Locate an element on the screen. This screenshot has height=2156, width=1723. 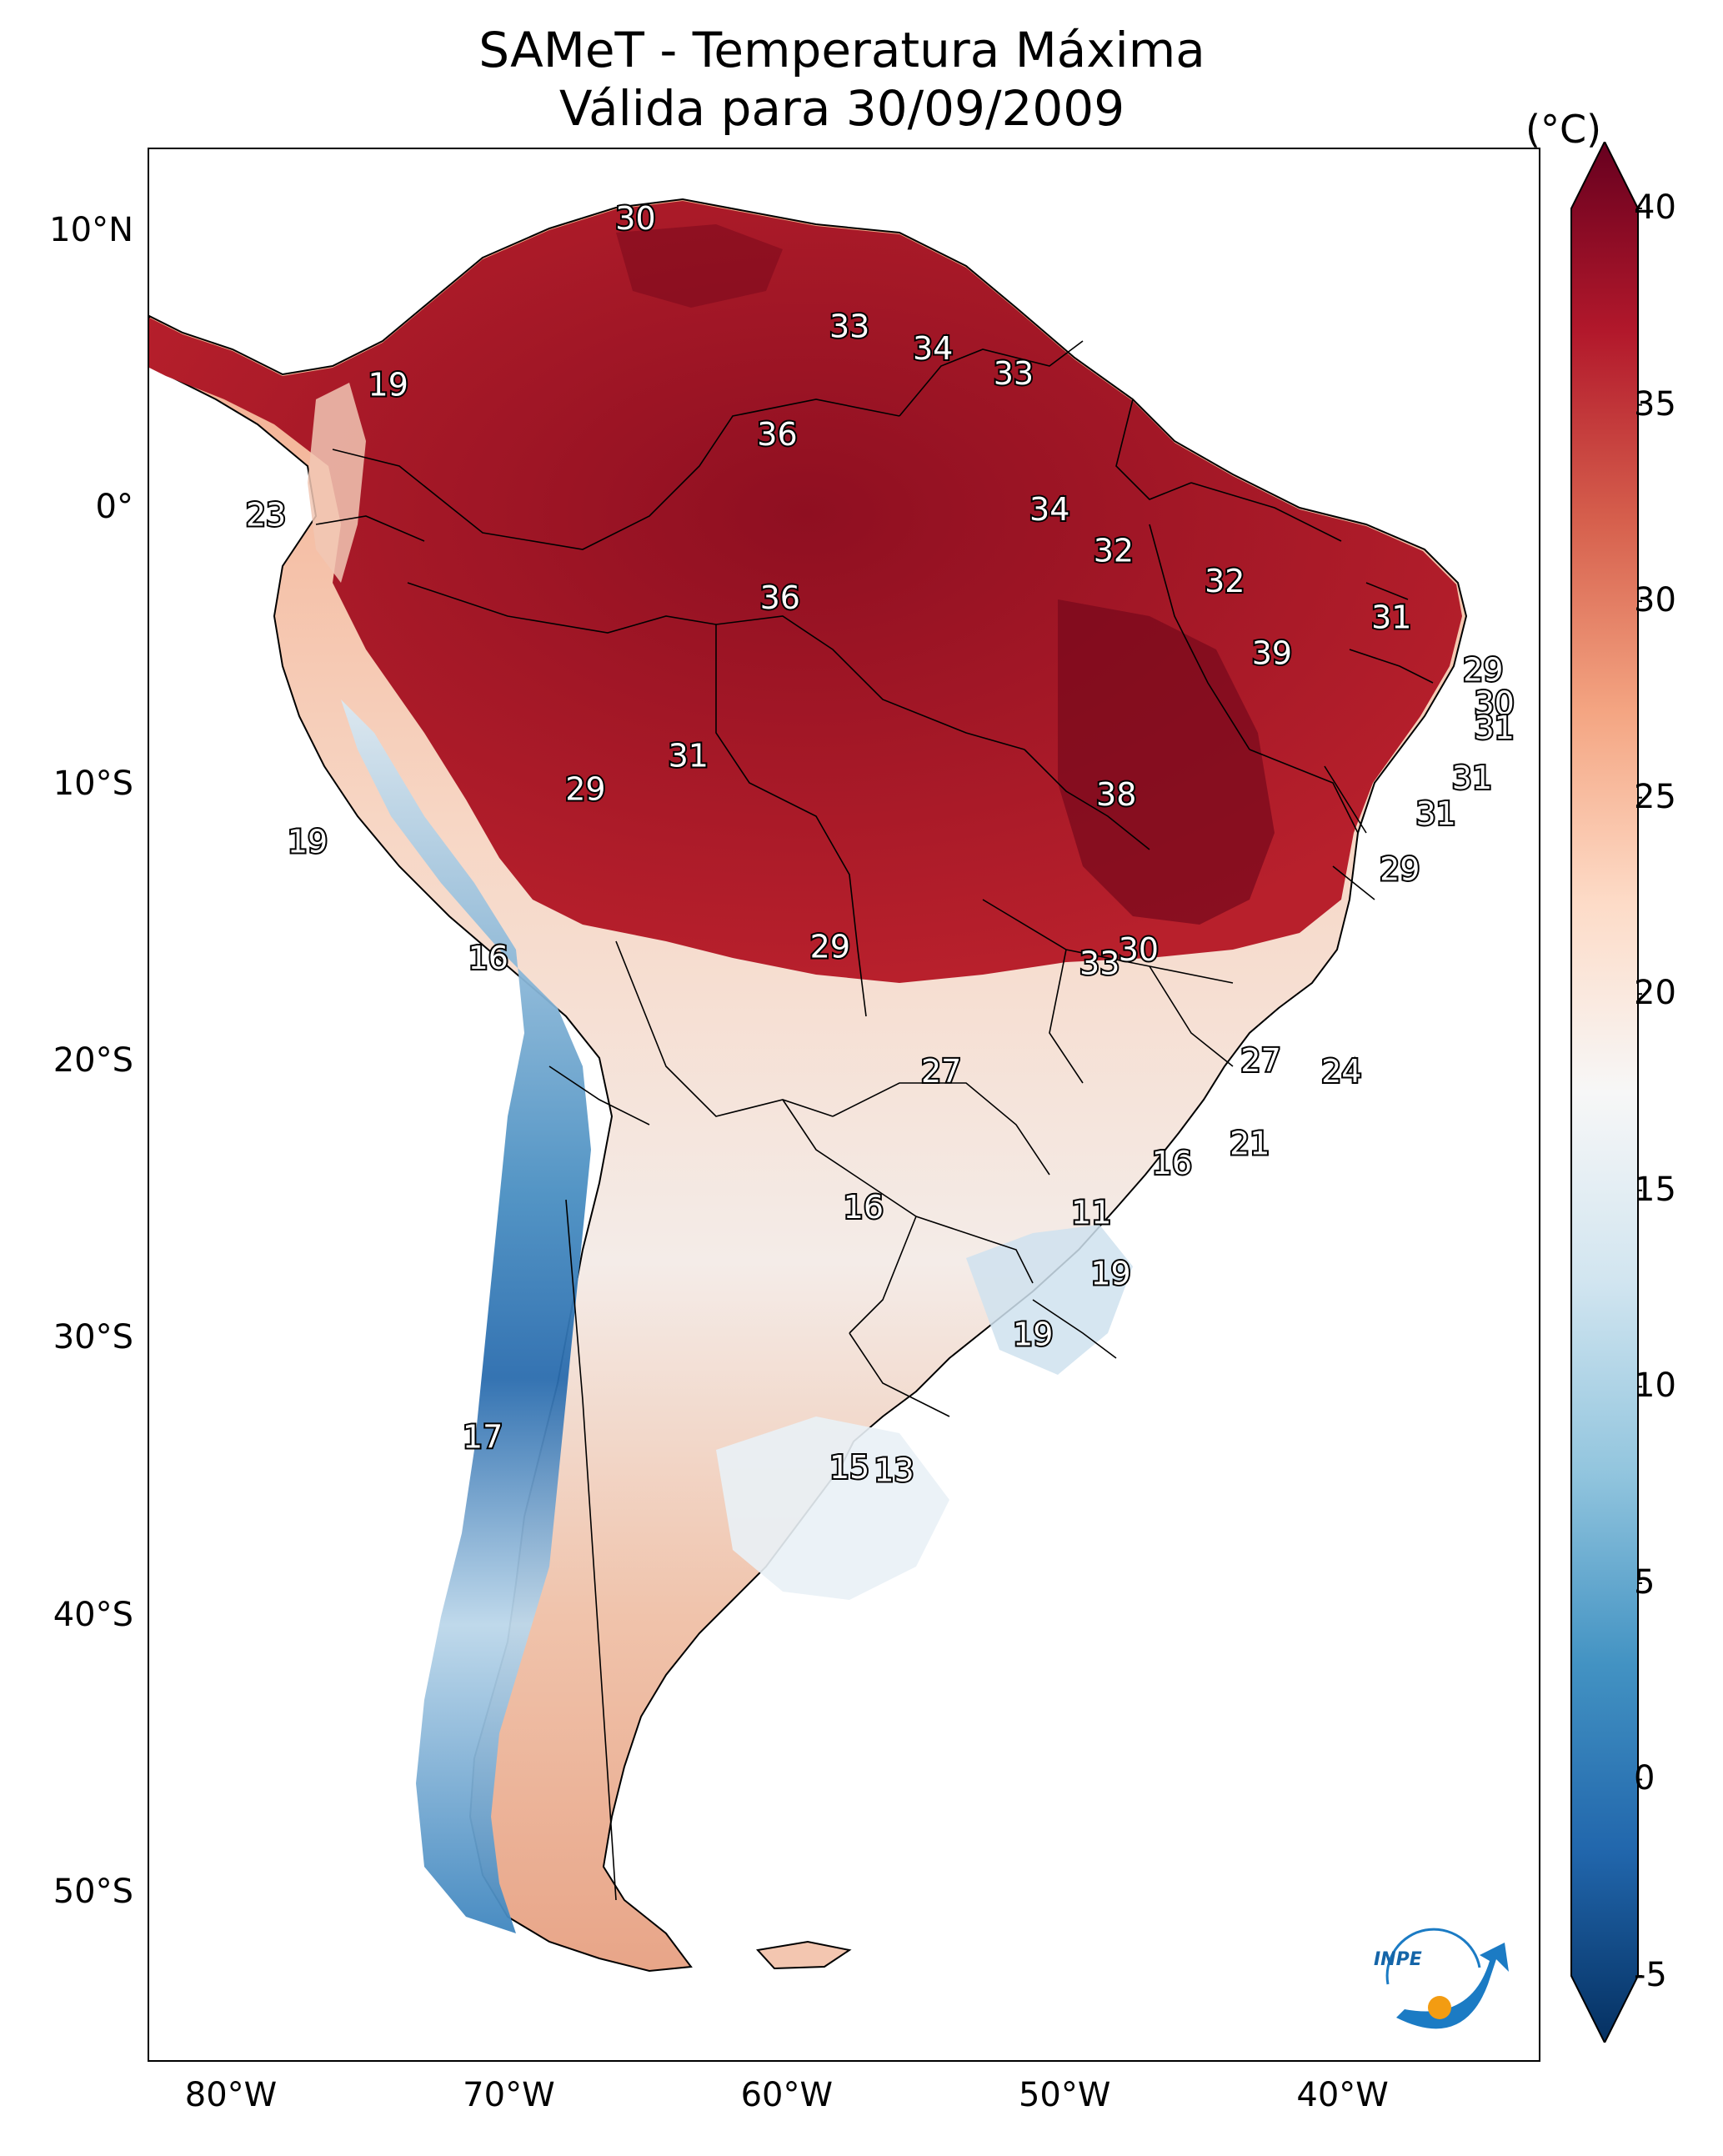
latitude-tick-label: 50°S is located at coordinates (93, 1892).